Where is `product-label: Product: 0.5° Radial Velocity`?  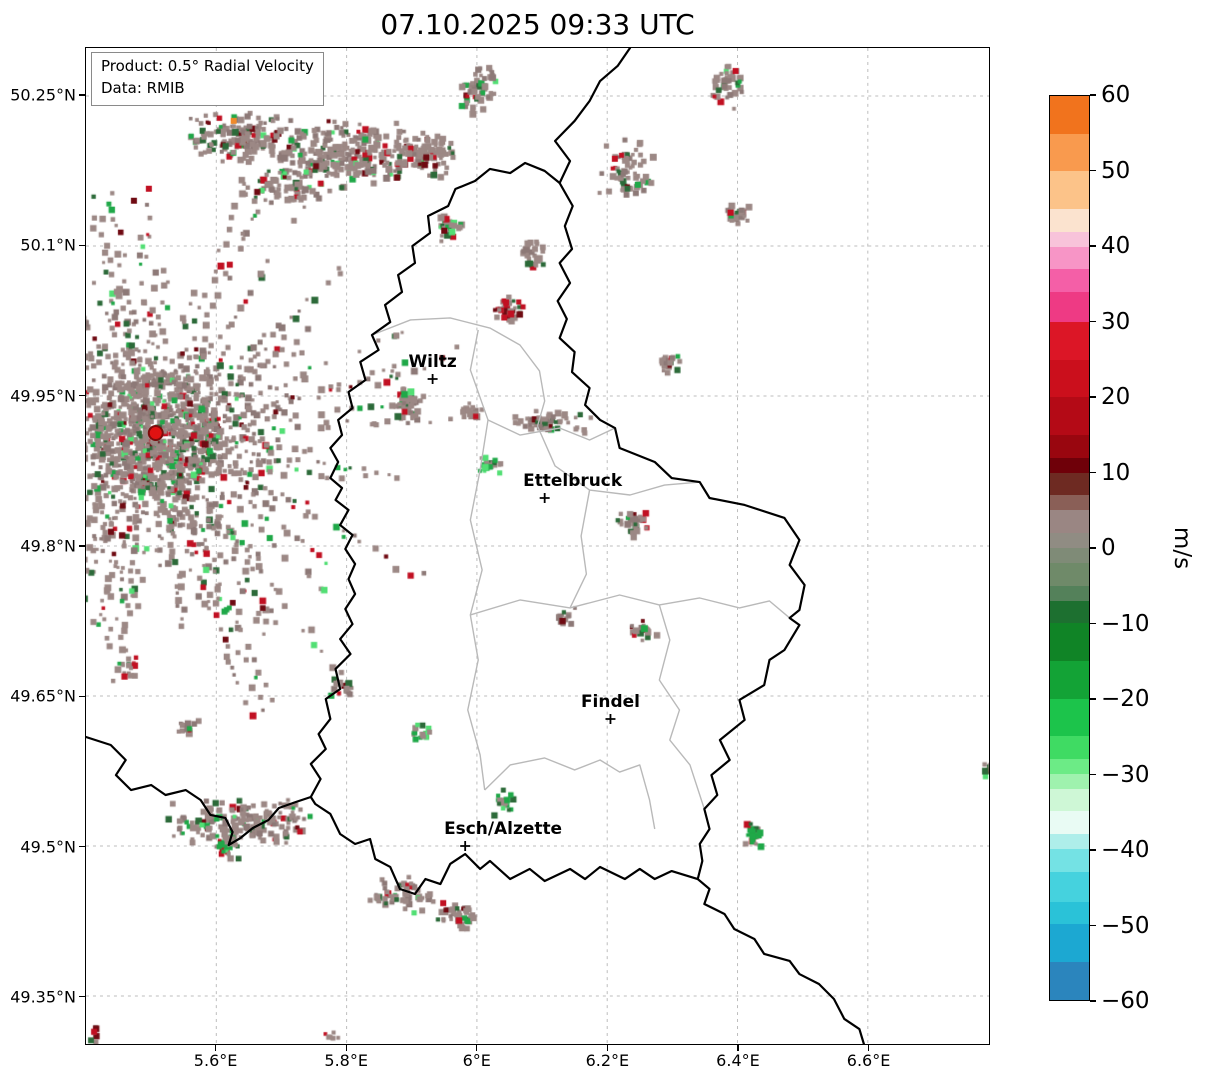
product-label: Product: 0.5° Radial Velocity is located at coordinates (207, 66).